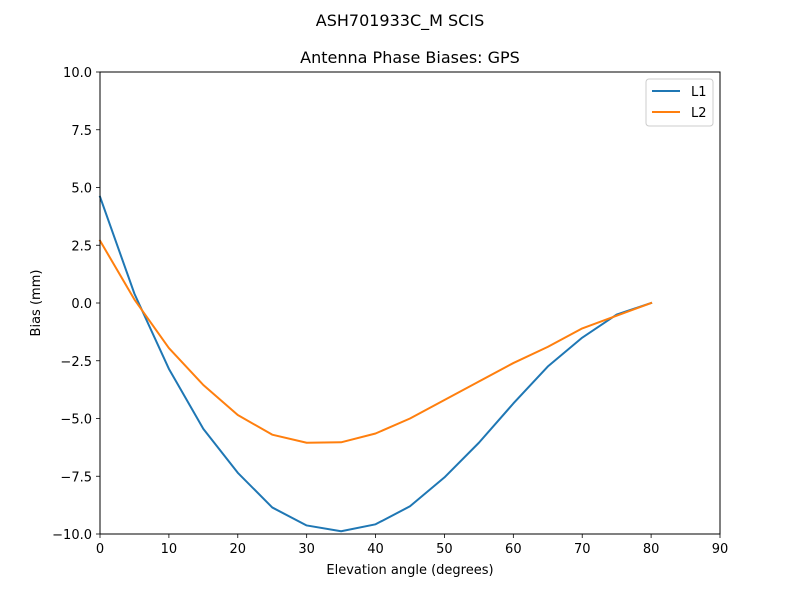  Describe the element at coordinates (238, 549) in the screenshot. I see `x-tick-label: 20` at that location.